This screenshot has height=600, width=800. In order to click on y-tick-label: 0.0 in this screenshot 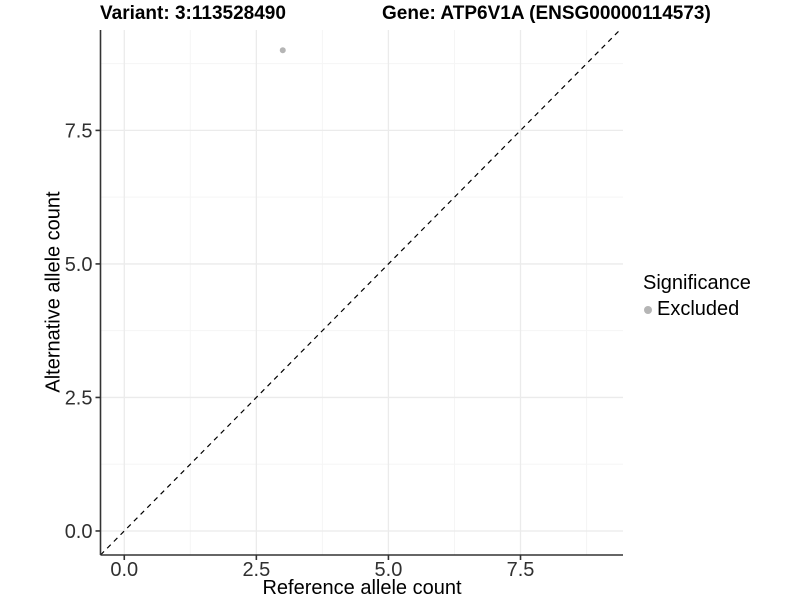, I will do `click(79, 532)`.